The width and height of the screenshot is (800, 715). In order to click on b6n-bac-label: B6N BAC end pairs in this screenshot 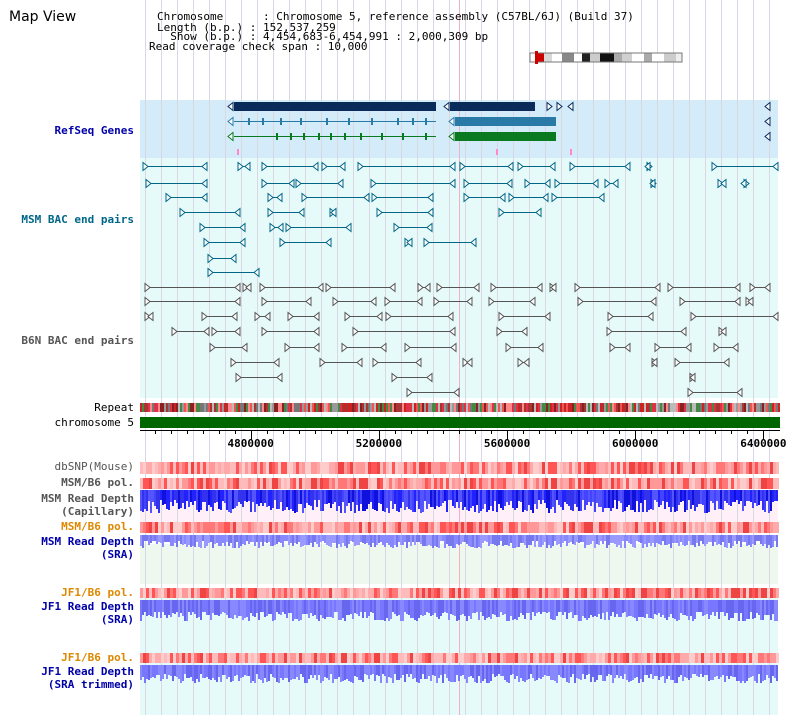, I will do `click(77, 340)`.